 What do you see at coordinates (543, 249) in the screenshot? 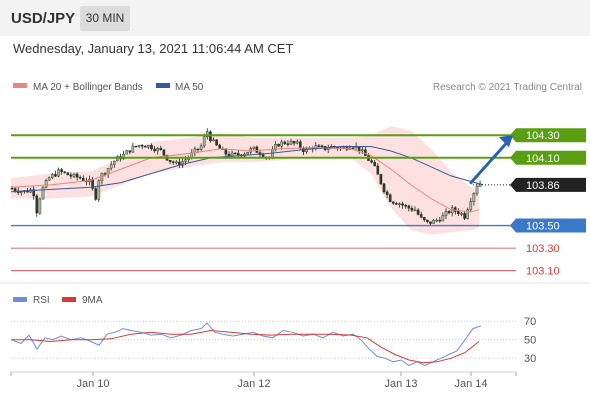
I see `level-label-103-30: 103.30` at bounding box center [543, 249].